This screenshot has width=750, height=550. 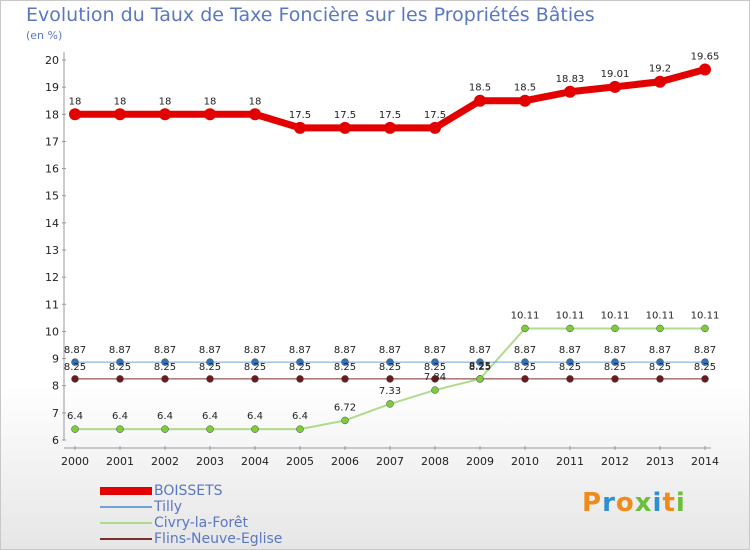 What do you see at coordinates (480, 461) in the screenshot?
I see `x-tick-label: 2009` at bounding box center [480, 461].